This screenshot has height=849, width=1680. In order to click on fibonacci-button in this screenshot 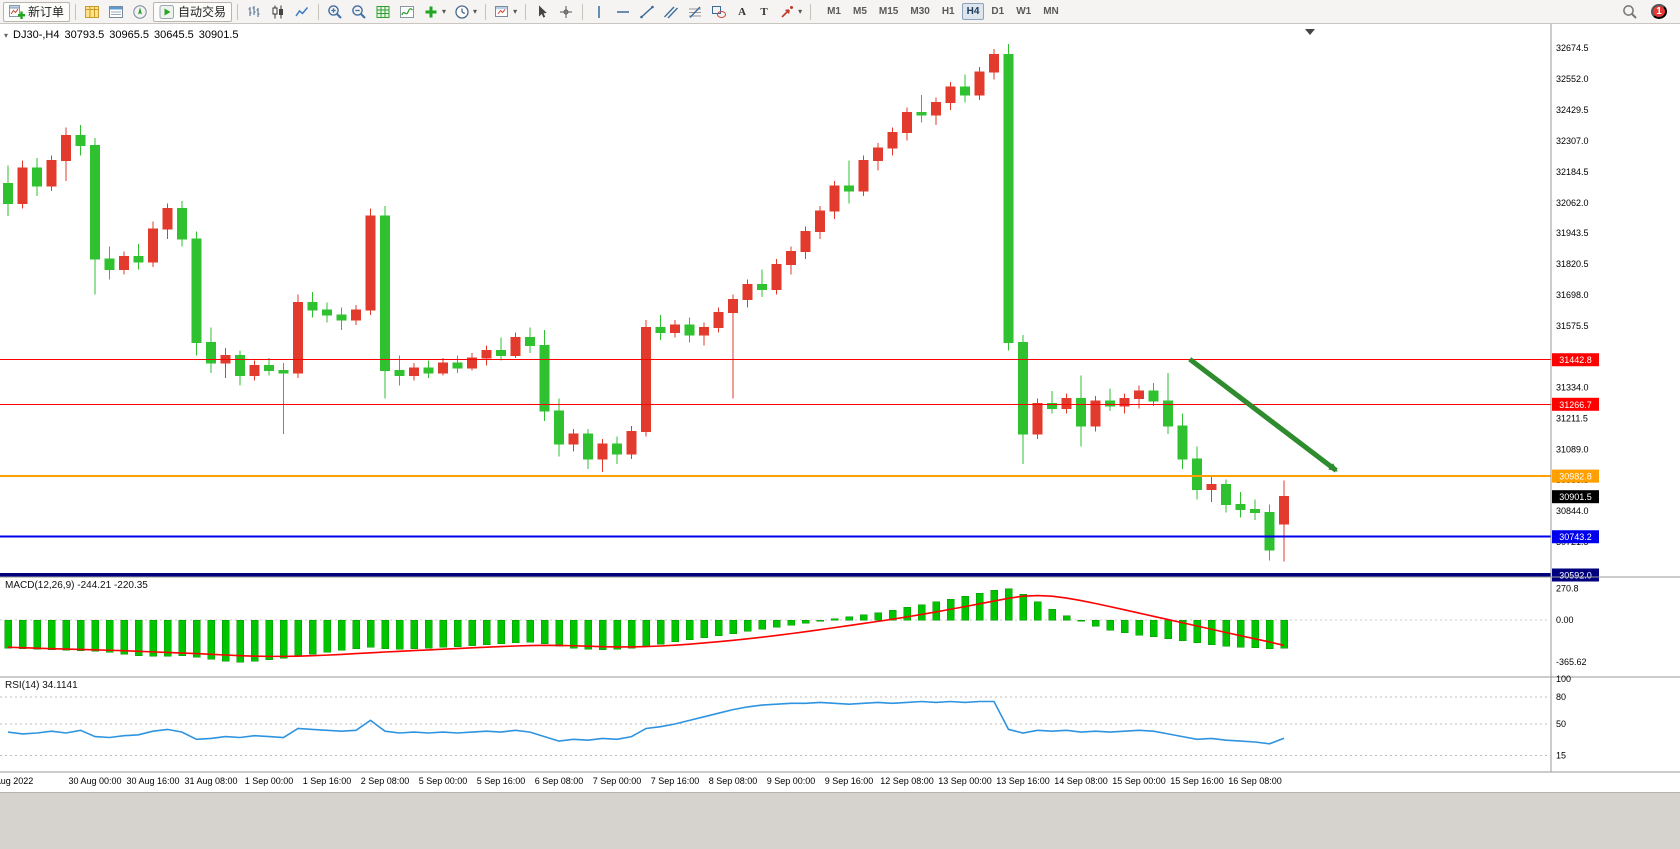, I will do `click(695, 12)`.